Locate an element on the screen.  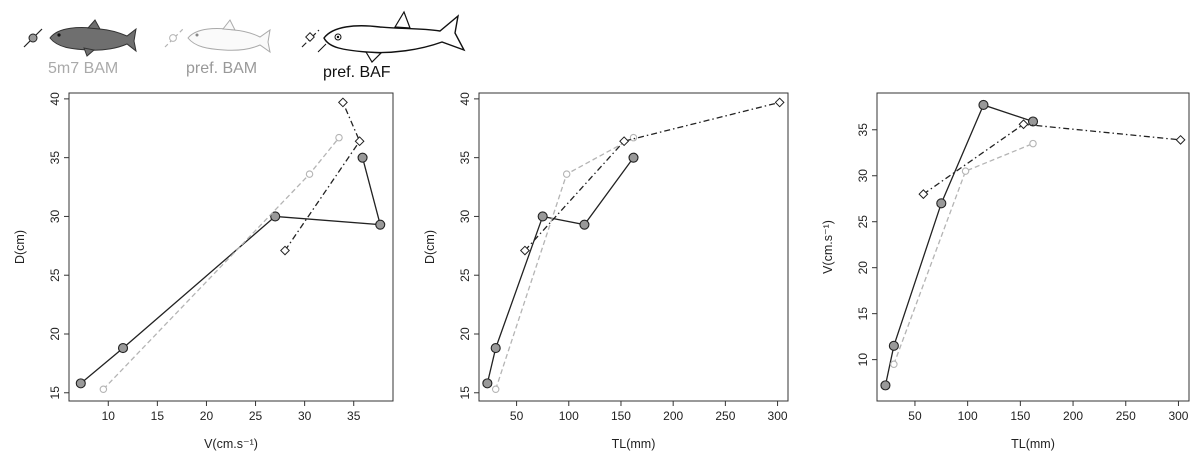
barbel-fish-outline-icon is located at coordinates (391, 36).